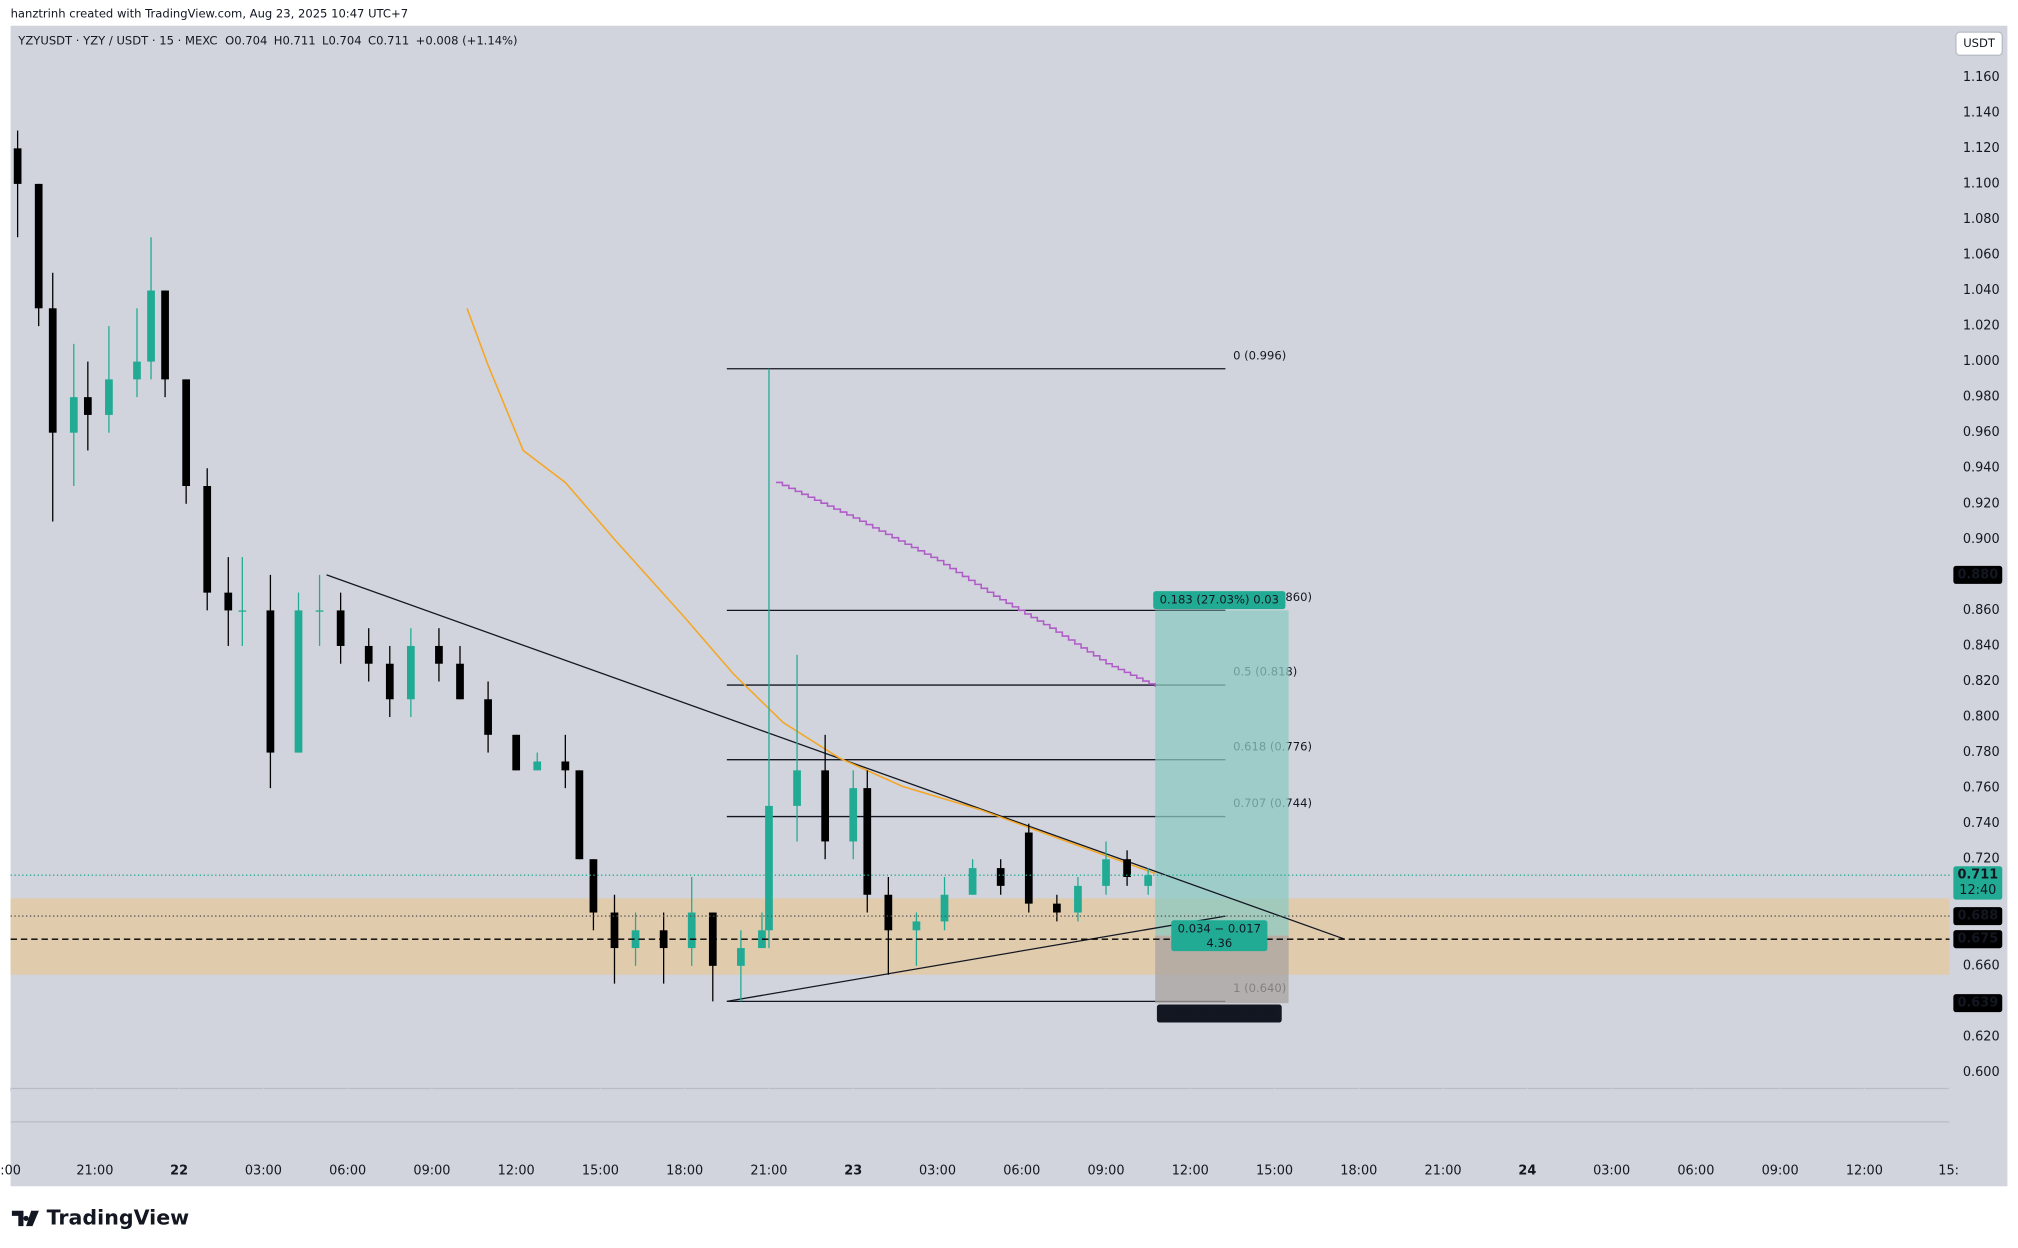  I want to click on price-tag-label: 0.688, so click(1977, 916).